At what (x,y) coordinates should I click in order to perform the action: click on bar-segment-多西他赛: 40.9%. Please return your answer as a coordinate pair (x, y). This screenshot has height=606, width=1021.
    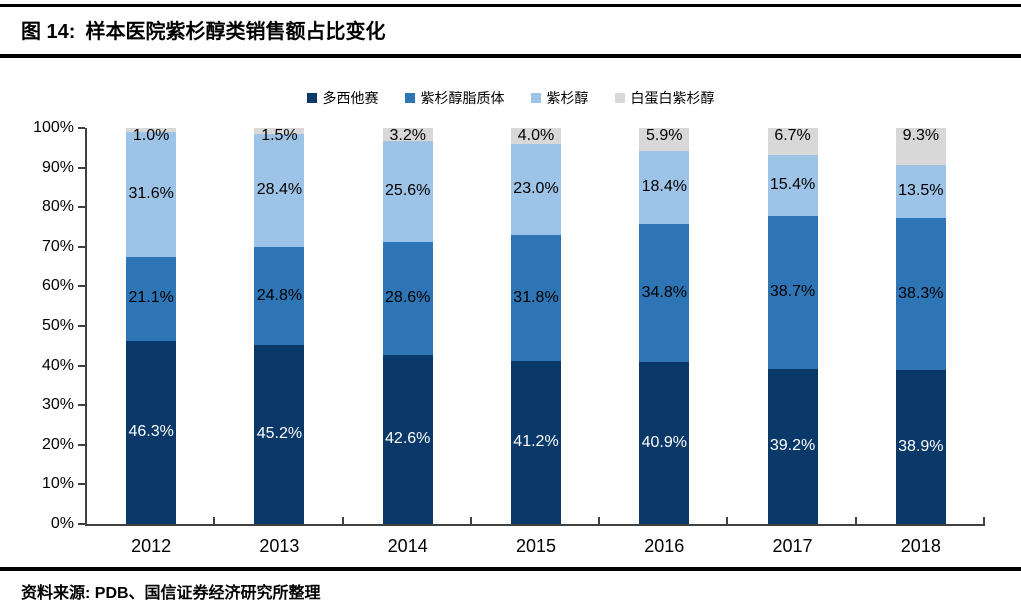
    Looking at the image, I should click on (664, 443).